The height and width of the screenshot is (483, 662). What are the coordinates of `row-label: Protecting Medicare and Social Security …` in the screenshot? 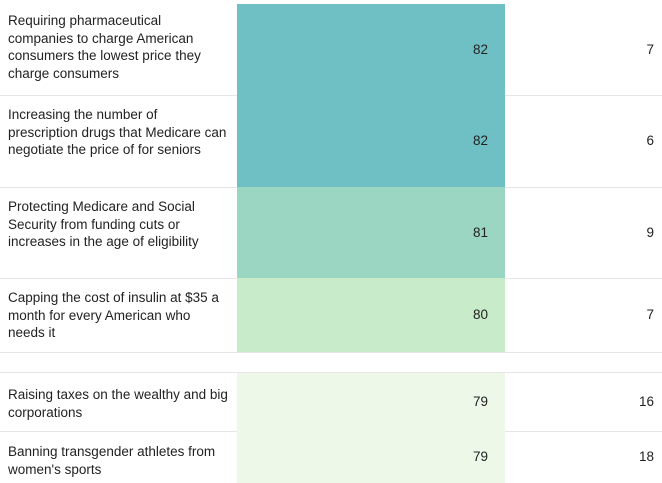 It's located at (103, 224).